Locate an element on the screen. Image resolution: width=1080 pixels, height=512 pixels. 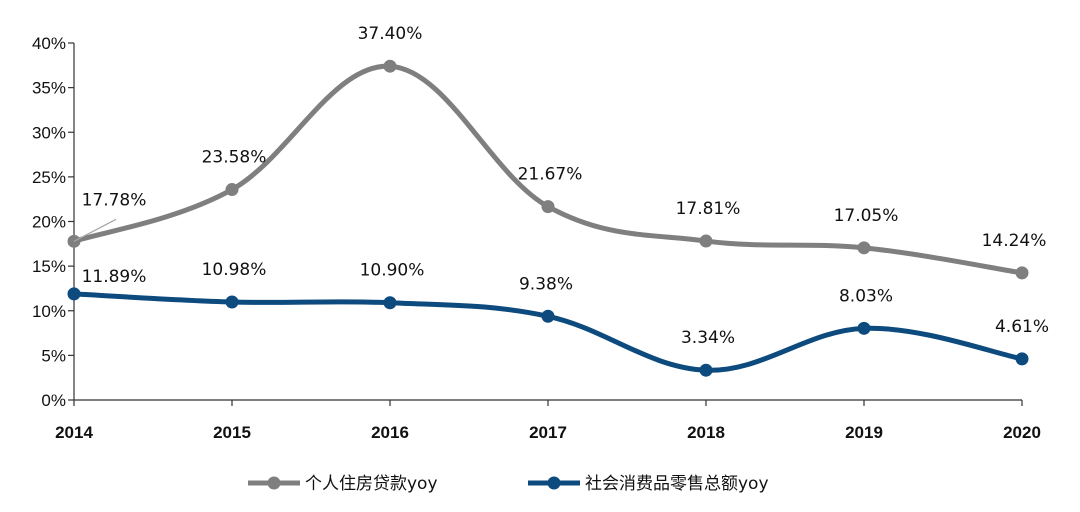
x-tick-label: 2019 is located at coordinates (864, 432).